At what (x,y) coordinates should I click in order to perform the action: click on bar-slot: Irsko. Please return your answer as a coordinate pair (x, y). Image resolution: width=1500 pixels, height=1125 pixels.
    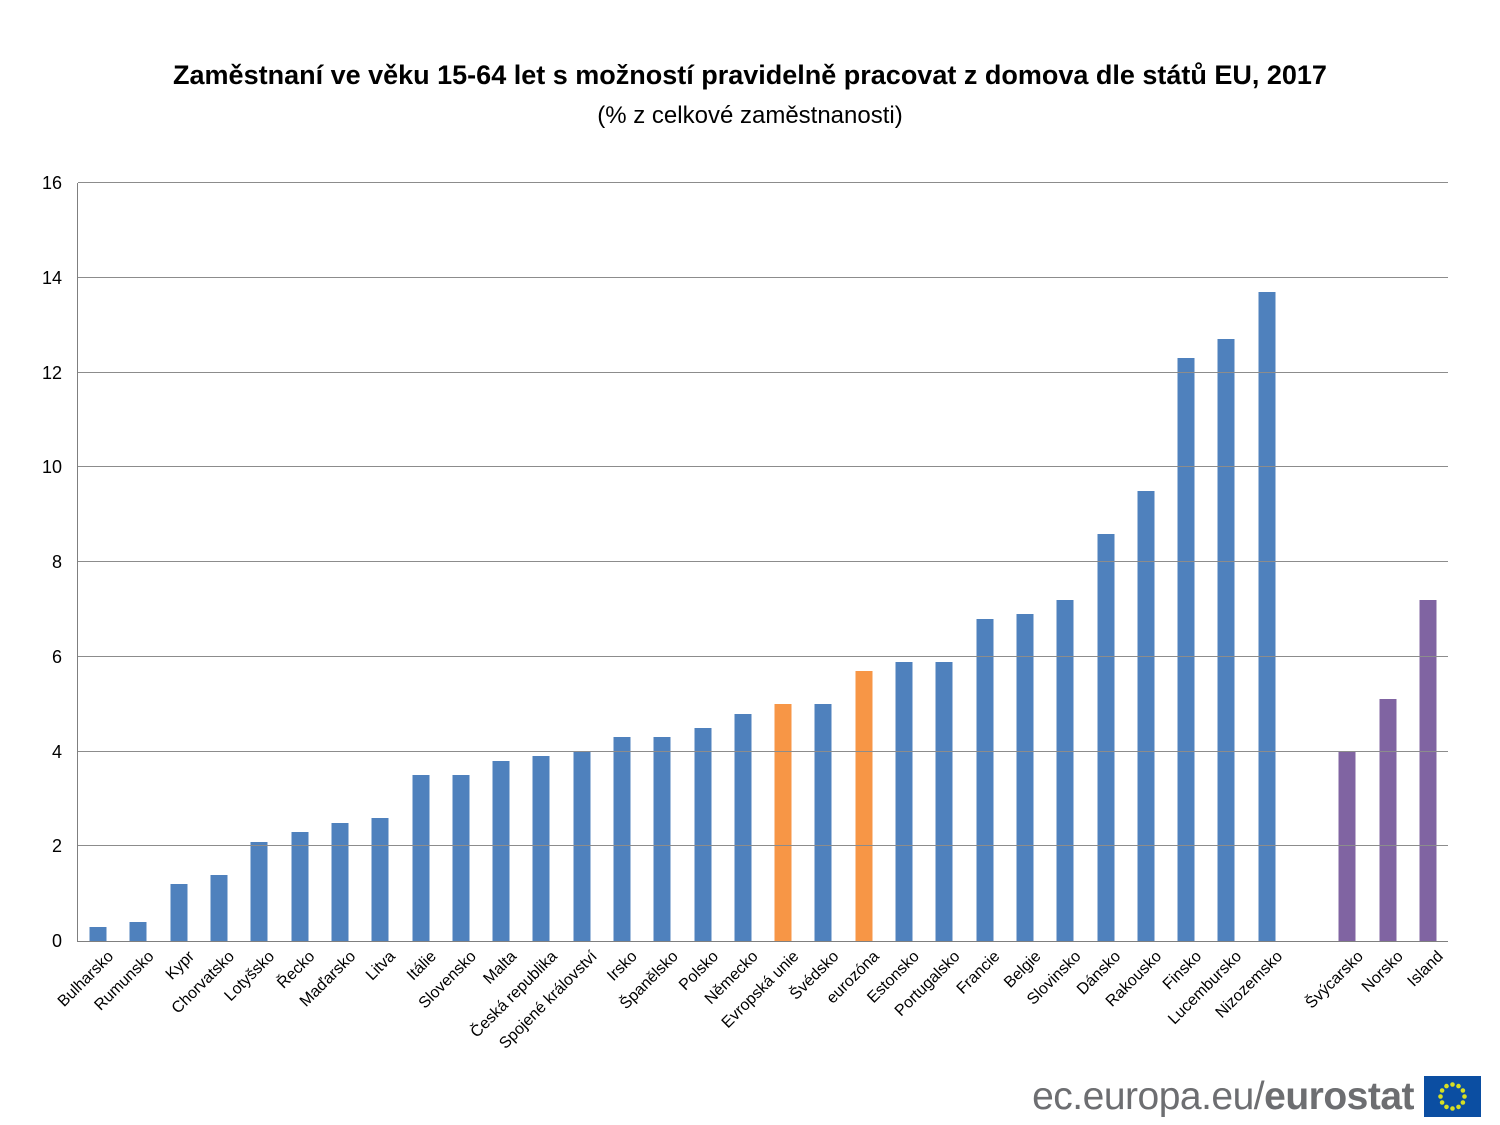
    Looking at the image, I should click on (622, 584).